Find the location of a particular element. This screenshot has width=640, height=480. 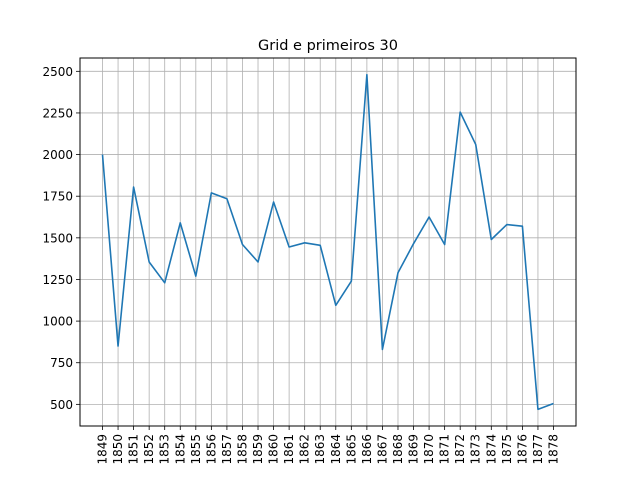

y-tick-label: 500 is located at coordinates (61, 405).